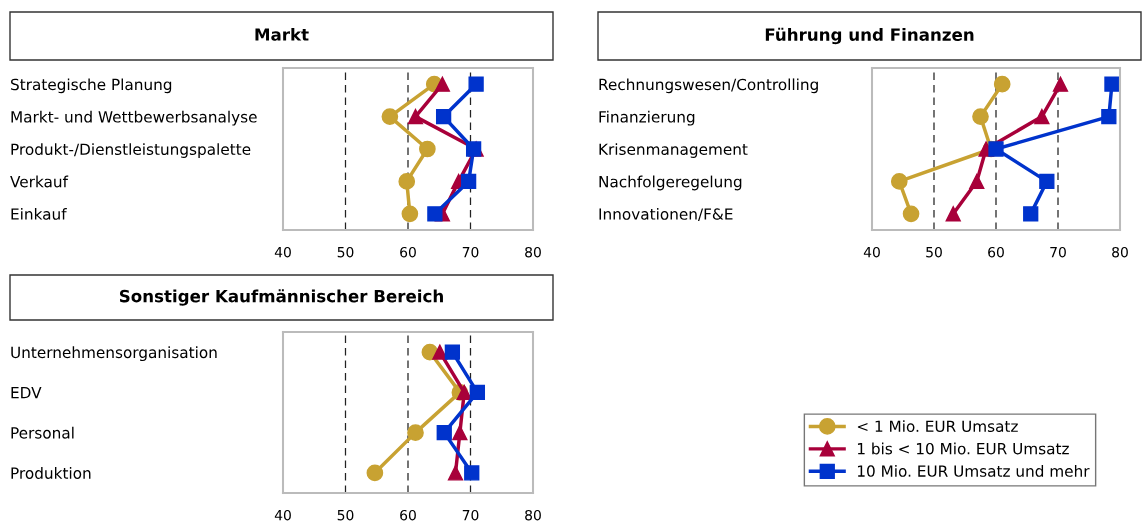  What do you see at coordinates (281, 297) in the screenshot?
I see `chart-title: Sonstiger Kaufmännischer Bereich` at bounding box center [281, 297].